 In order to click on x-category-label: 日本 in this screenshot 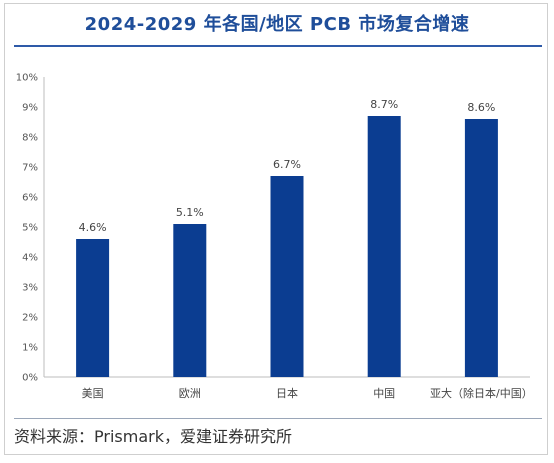, I will do `click(287, 393)`.